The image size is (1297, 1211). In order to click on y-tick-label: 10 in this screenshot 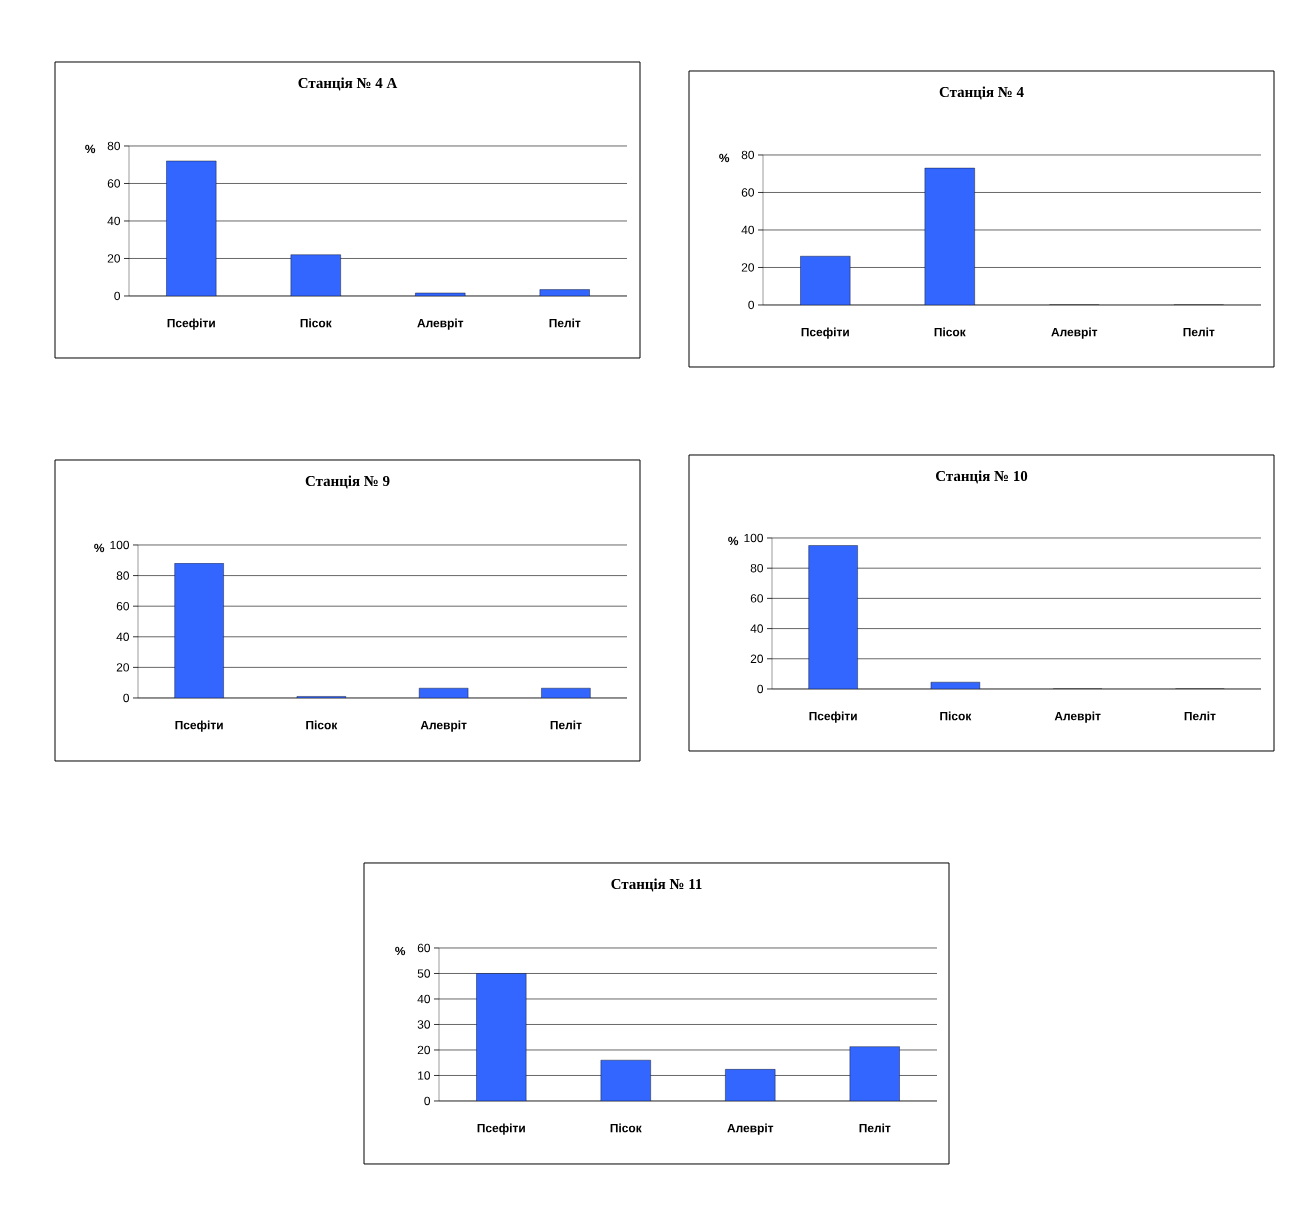, I will do `click(424, 1075)`.